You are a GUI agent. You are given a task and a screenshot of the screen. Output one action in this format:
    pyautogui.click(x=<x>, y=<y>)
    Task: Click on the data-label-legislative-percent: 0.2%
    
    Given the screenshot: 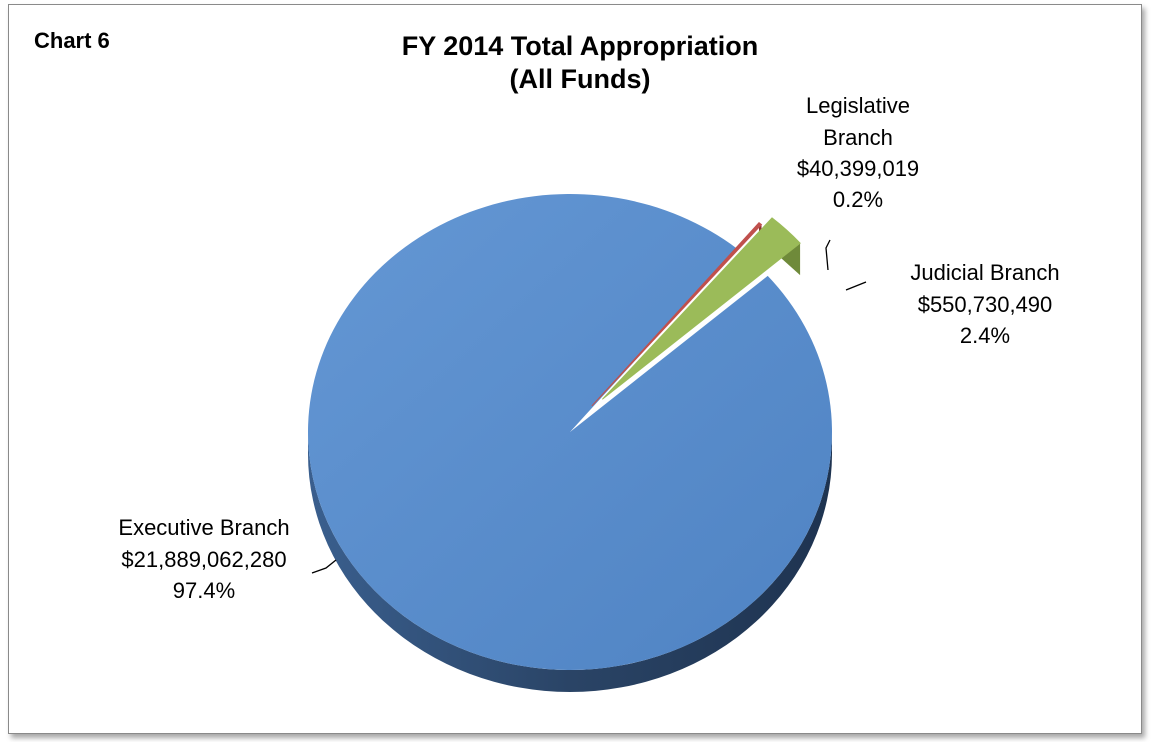 What is the action you would take?
    pyautogui.click(x=858, y=199)
    